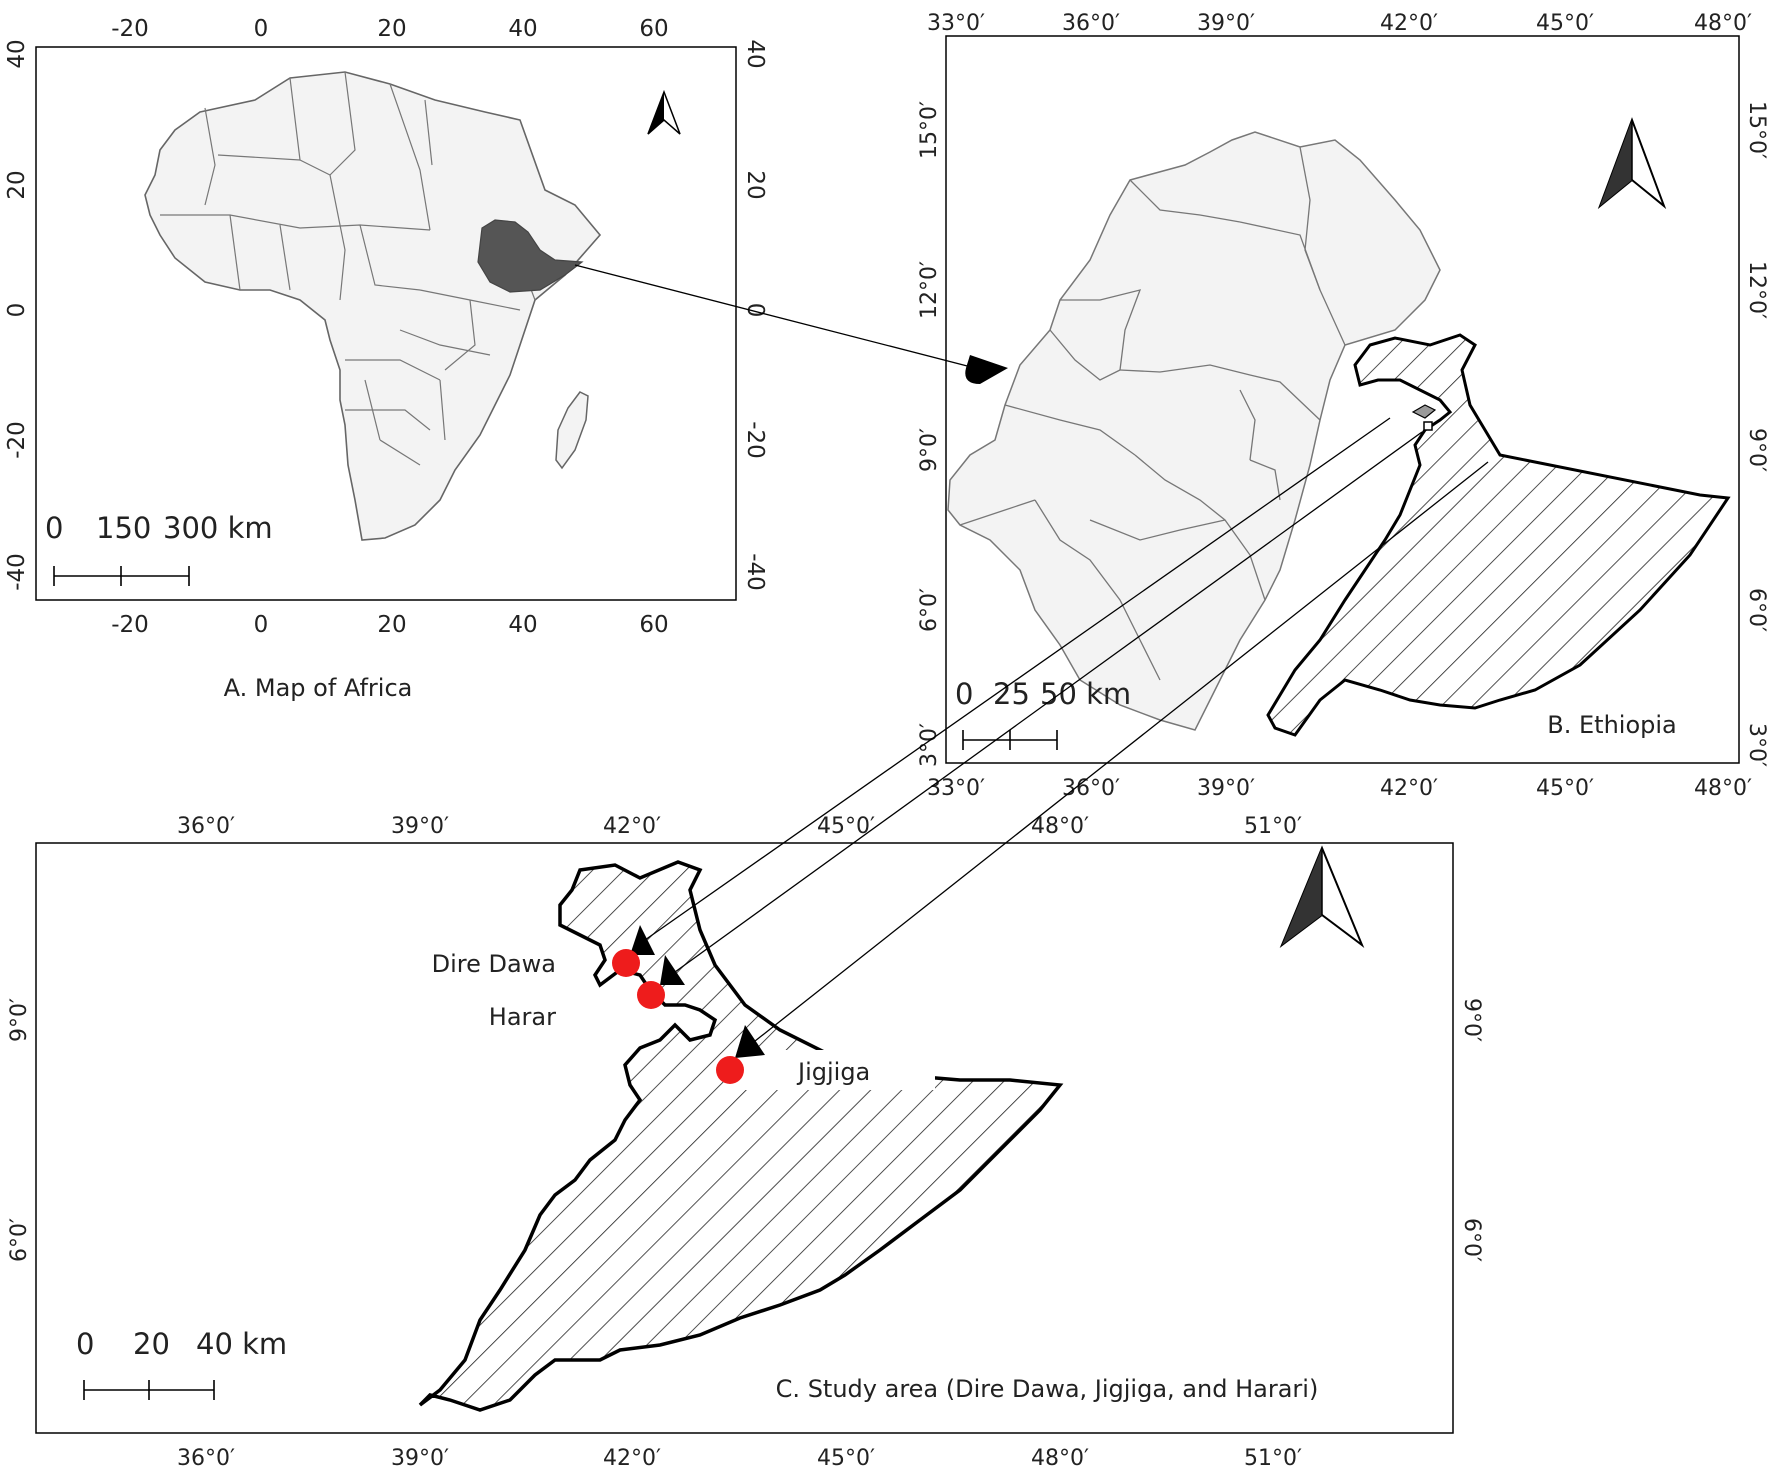  Describe the element at coordinates (1011, 694) in the screenshot. I see `scalebar-label: 25` at that location.